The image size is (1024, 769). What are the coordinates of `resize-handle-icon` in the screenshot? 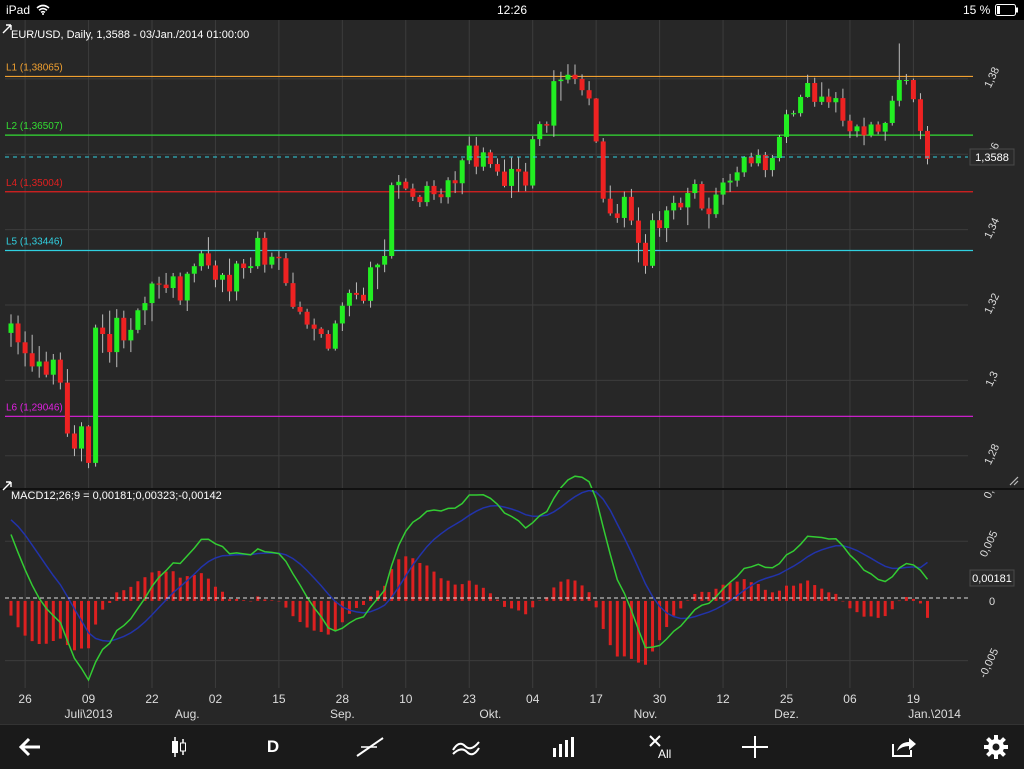 It's located at (1014, 481).